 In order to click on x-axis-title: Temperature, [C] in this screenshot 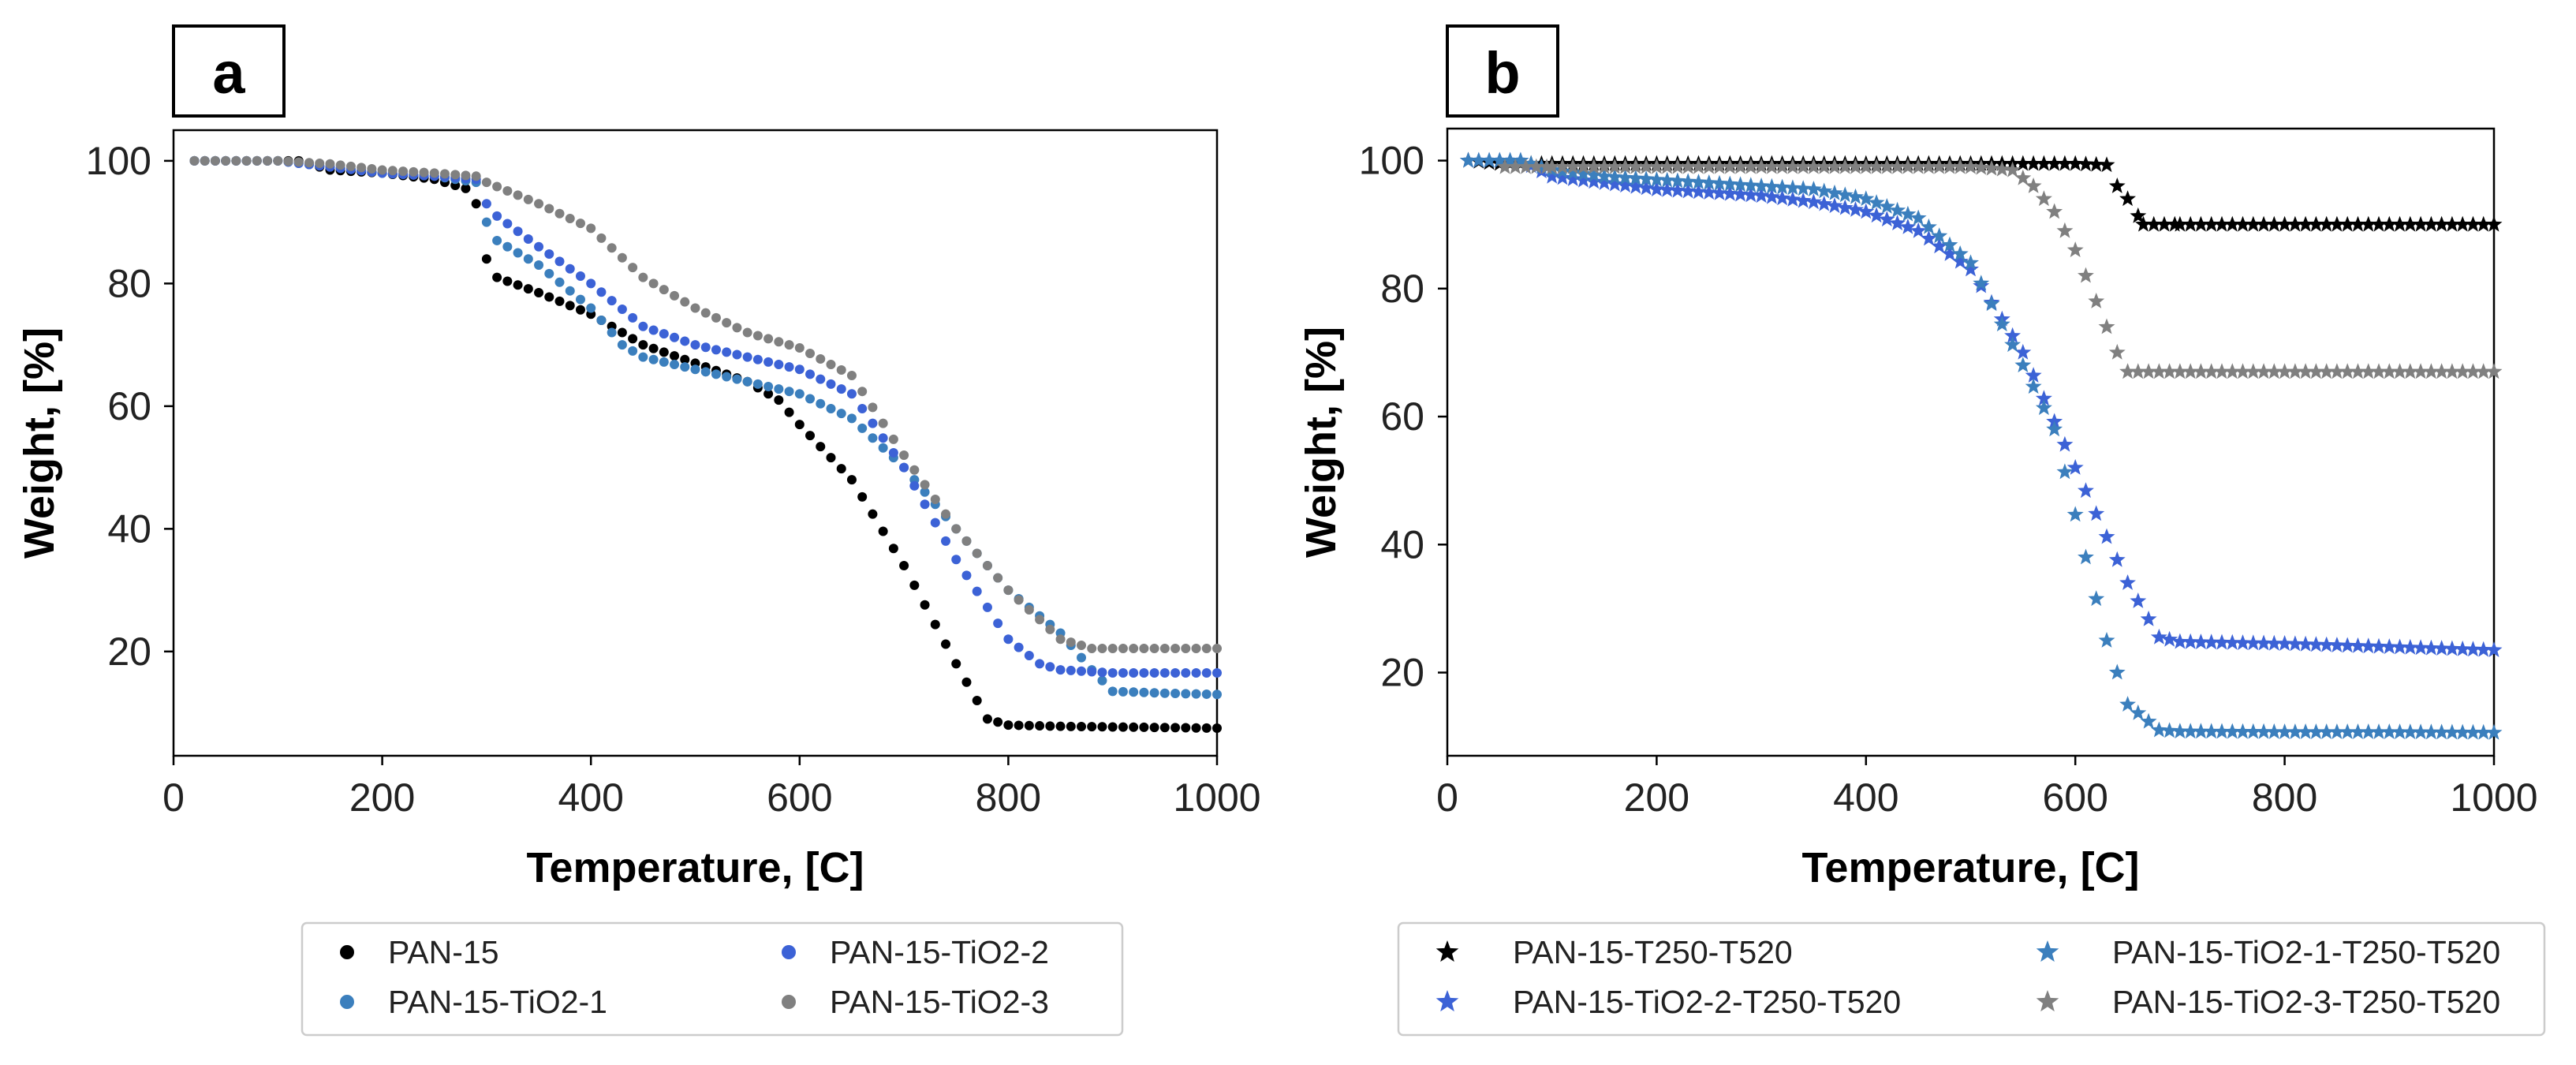, I will do `click(695, 867)`.